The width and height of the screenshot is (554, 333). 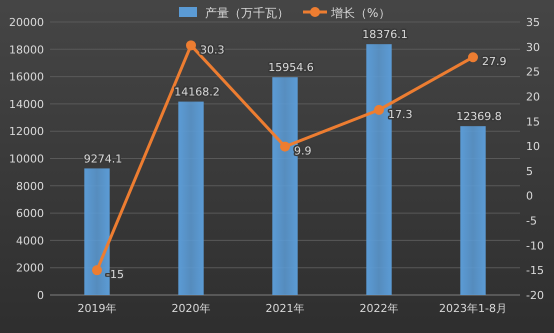 I want to click on data-label: 30.3, so click(x=212, y=49).